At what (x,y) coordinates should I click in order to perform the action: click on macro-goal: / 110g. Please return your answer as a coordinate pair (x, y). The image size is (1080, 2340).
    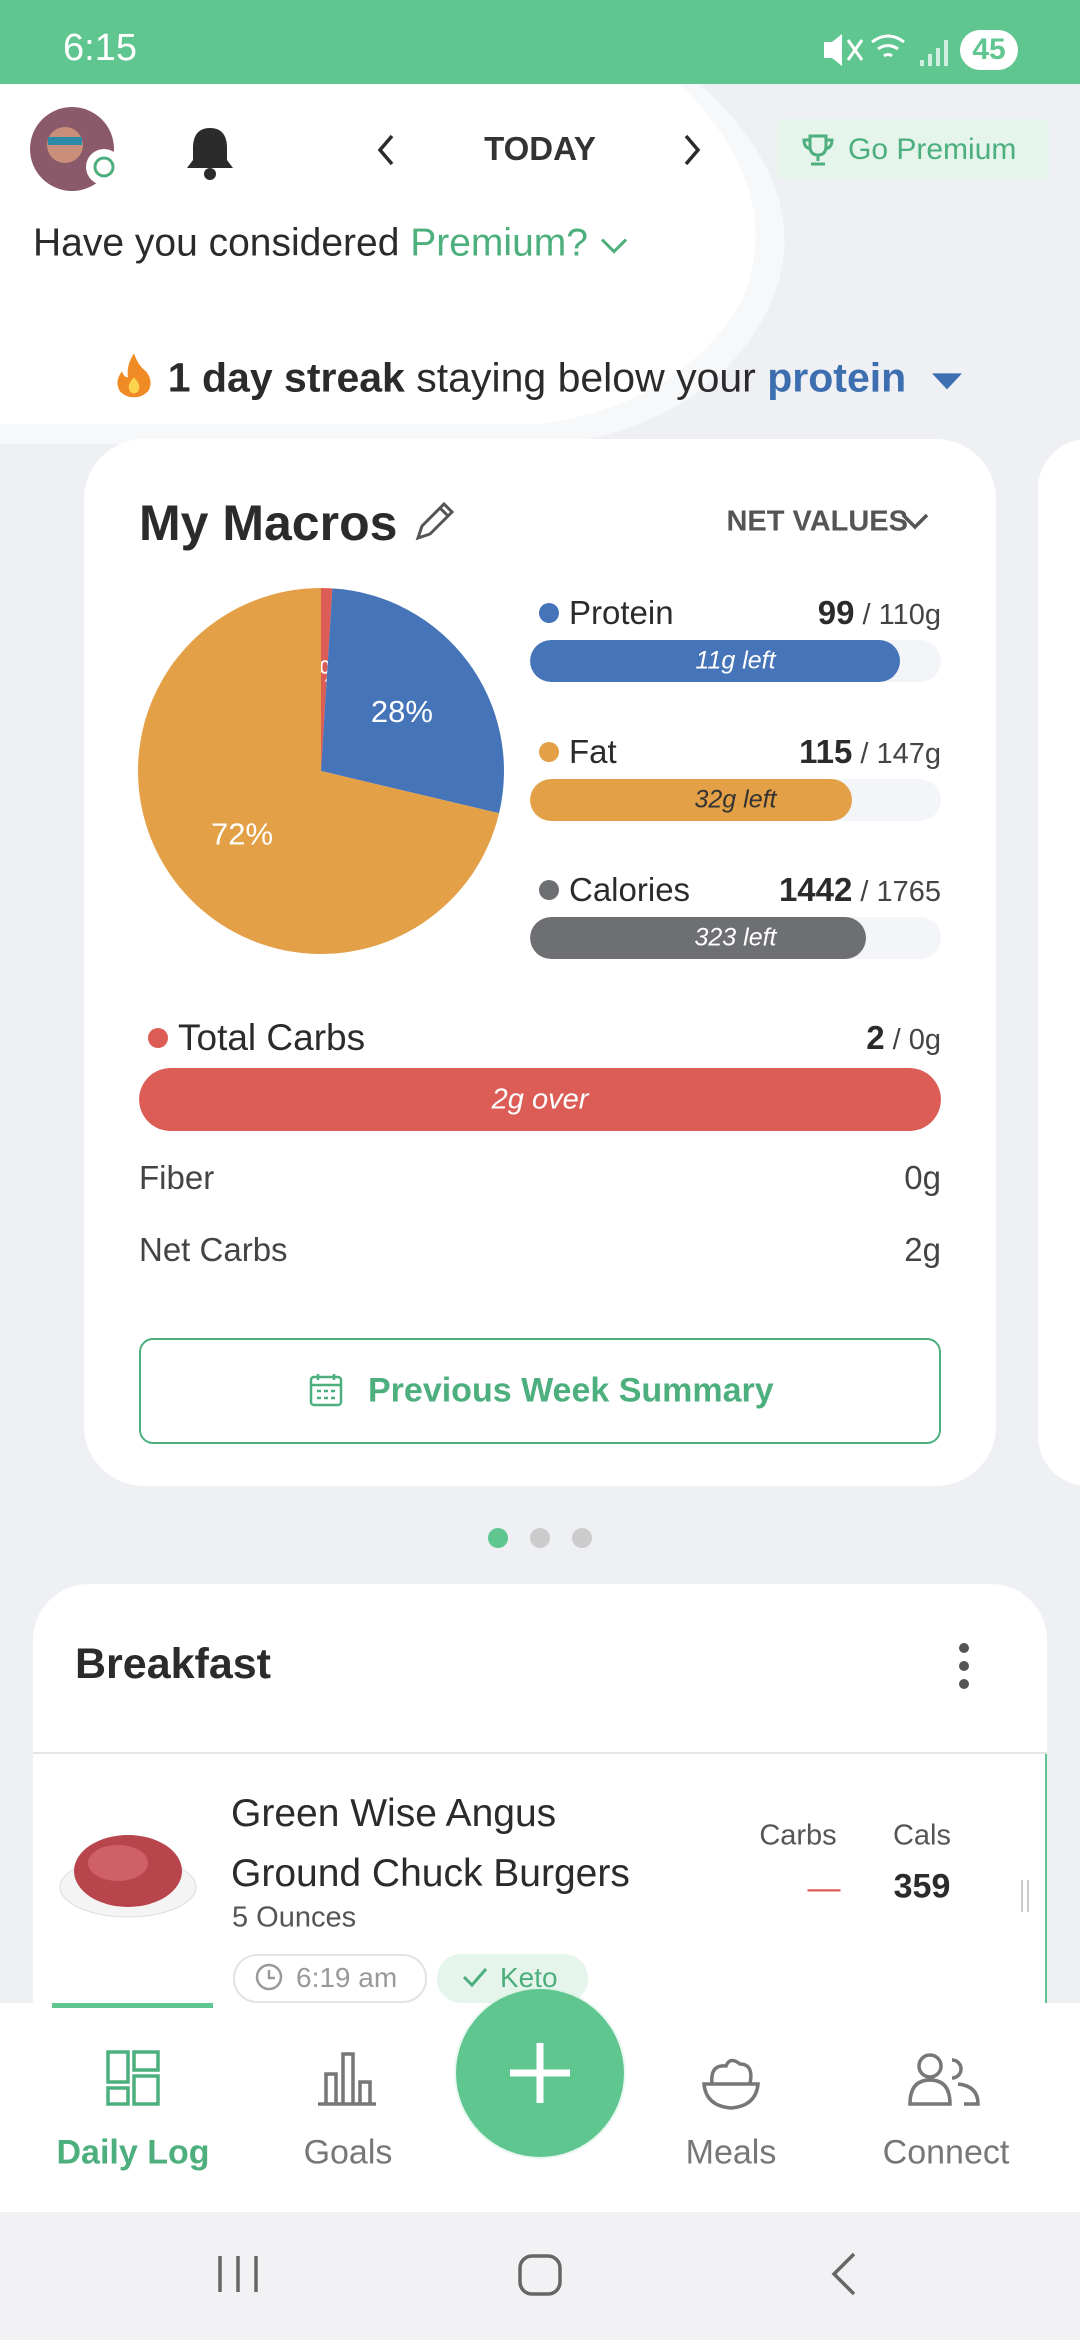
    Looking at the image, I should click on (901, 615).